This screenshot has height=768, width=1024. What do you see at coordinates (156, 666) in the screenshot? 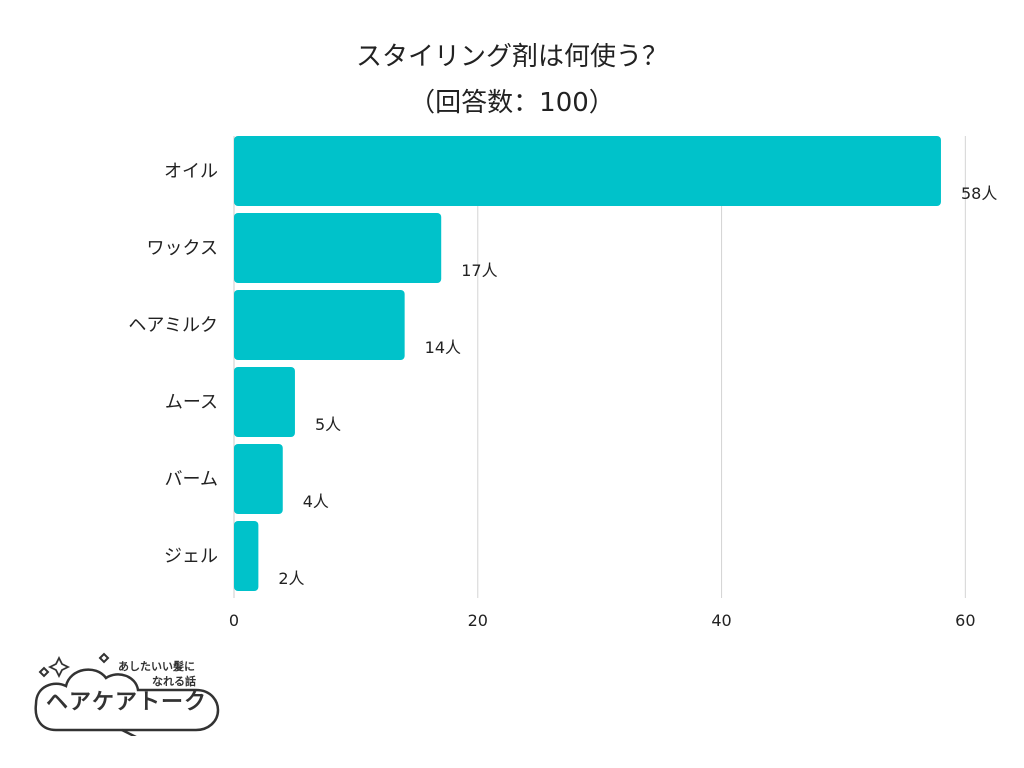
I see `logo-tagline-1: あしたいい髪に` at bounding box center [156, 666].